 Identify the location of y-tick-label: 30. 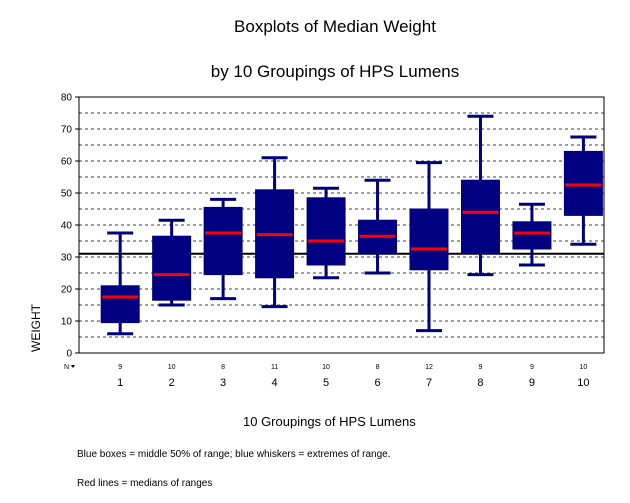
(67, 258).